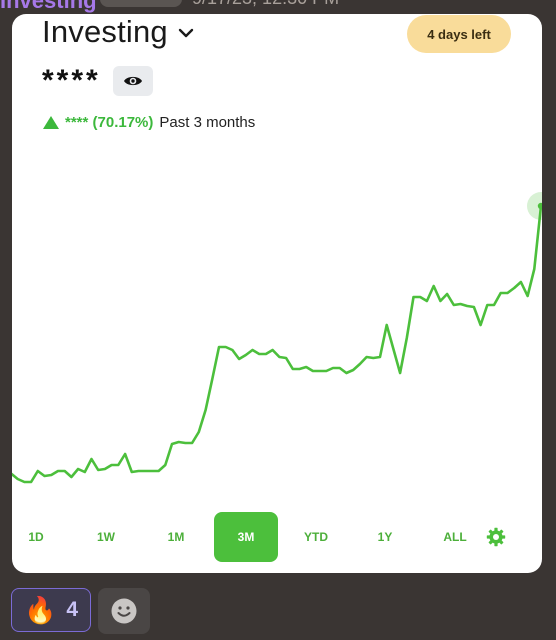 This screenshot has height=640, width=556. I want to click on eye-icon, so click(132, 81).